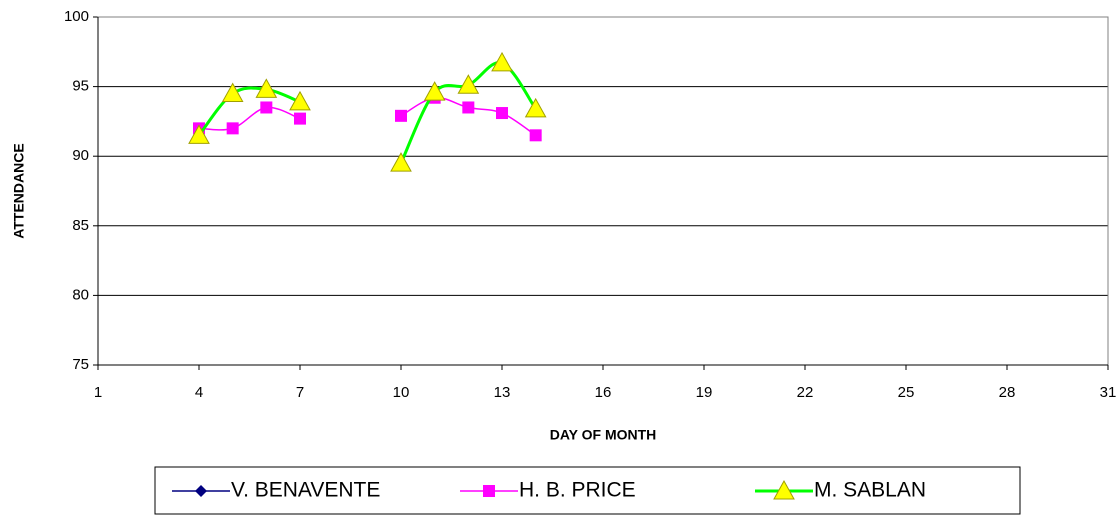 The image size is (1120, 515). Describe the element at coordinates (300, 392) in the screenshot. I see `x-tick-label: 7` at that location.